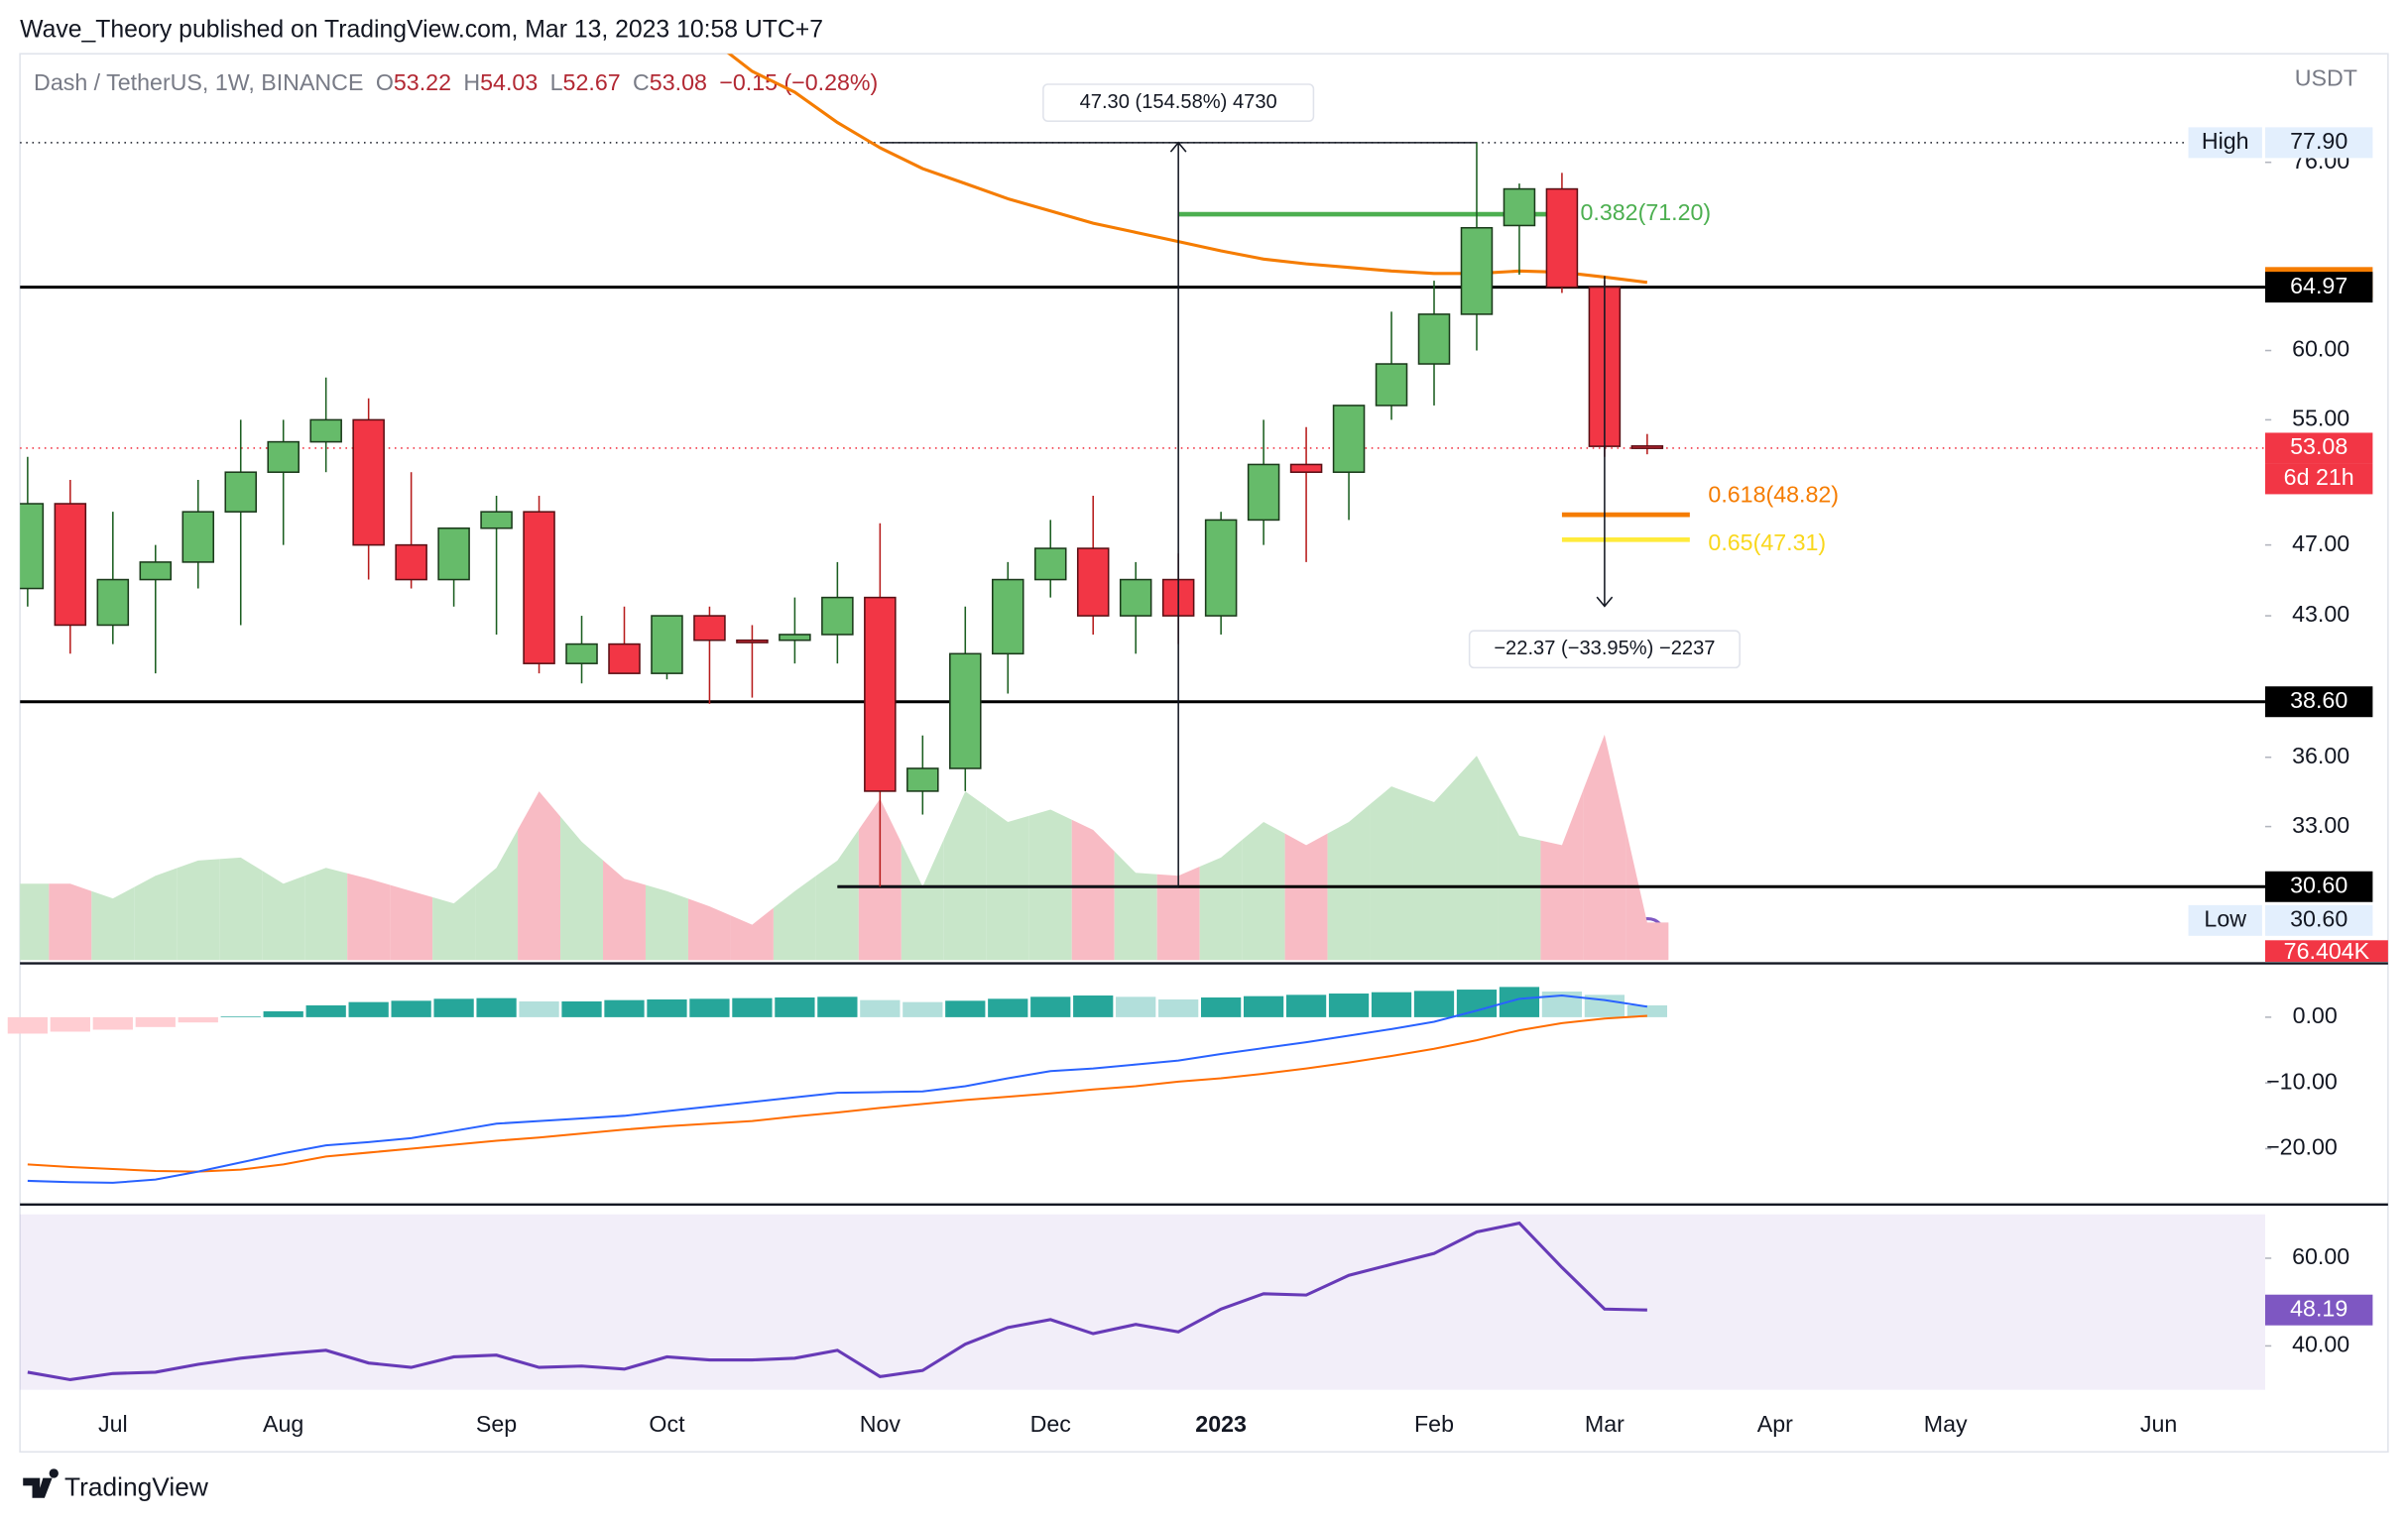 This screenshot has height=1521, width=2408. I want to click on macd-signal-line, so click(837, 1093).